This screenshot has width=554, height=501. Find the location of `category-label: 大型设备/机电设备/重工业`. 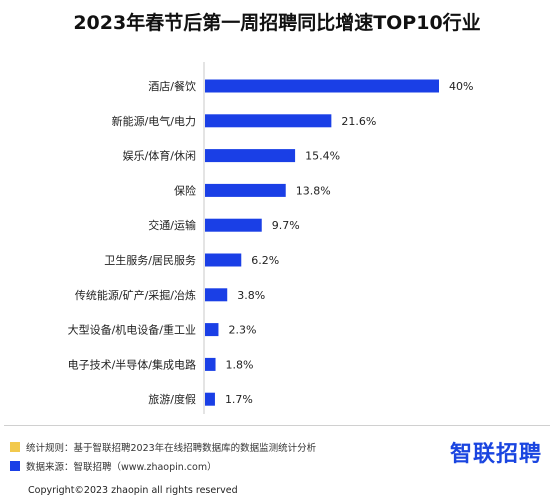

category-label: 大型设备/机电设备/重工业 is located at coordinates (132, 330).